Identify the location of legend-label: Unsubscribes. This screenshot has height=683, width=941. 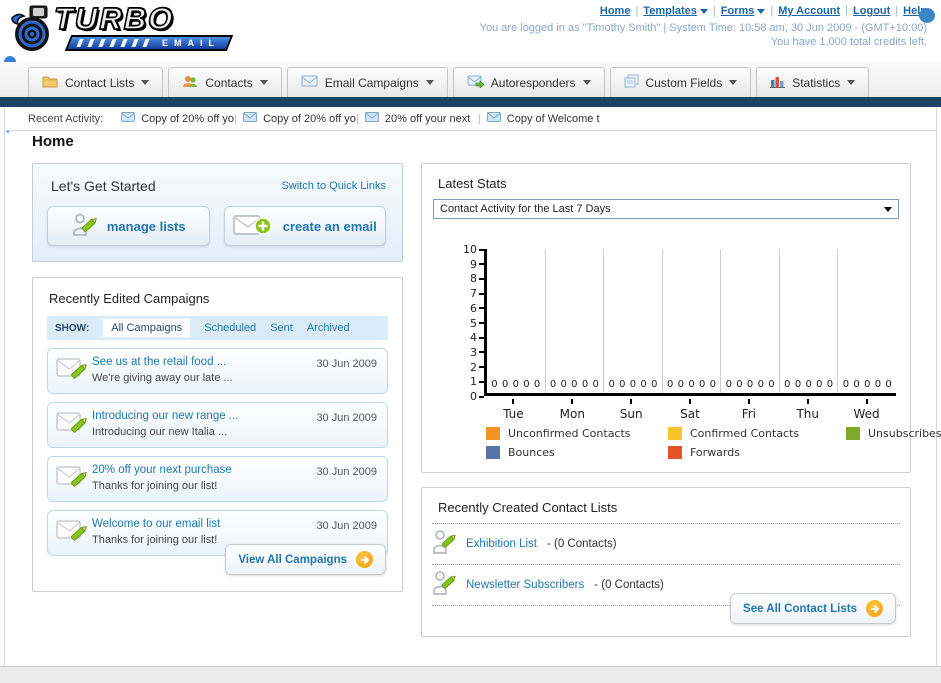
(904, 433).